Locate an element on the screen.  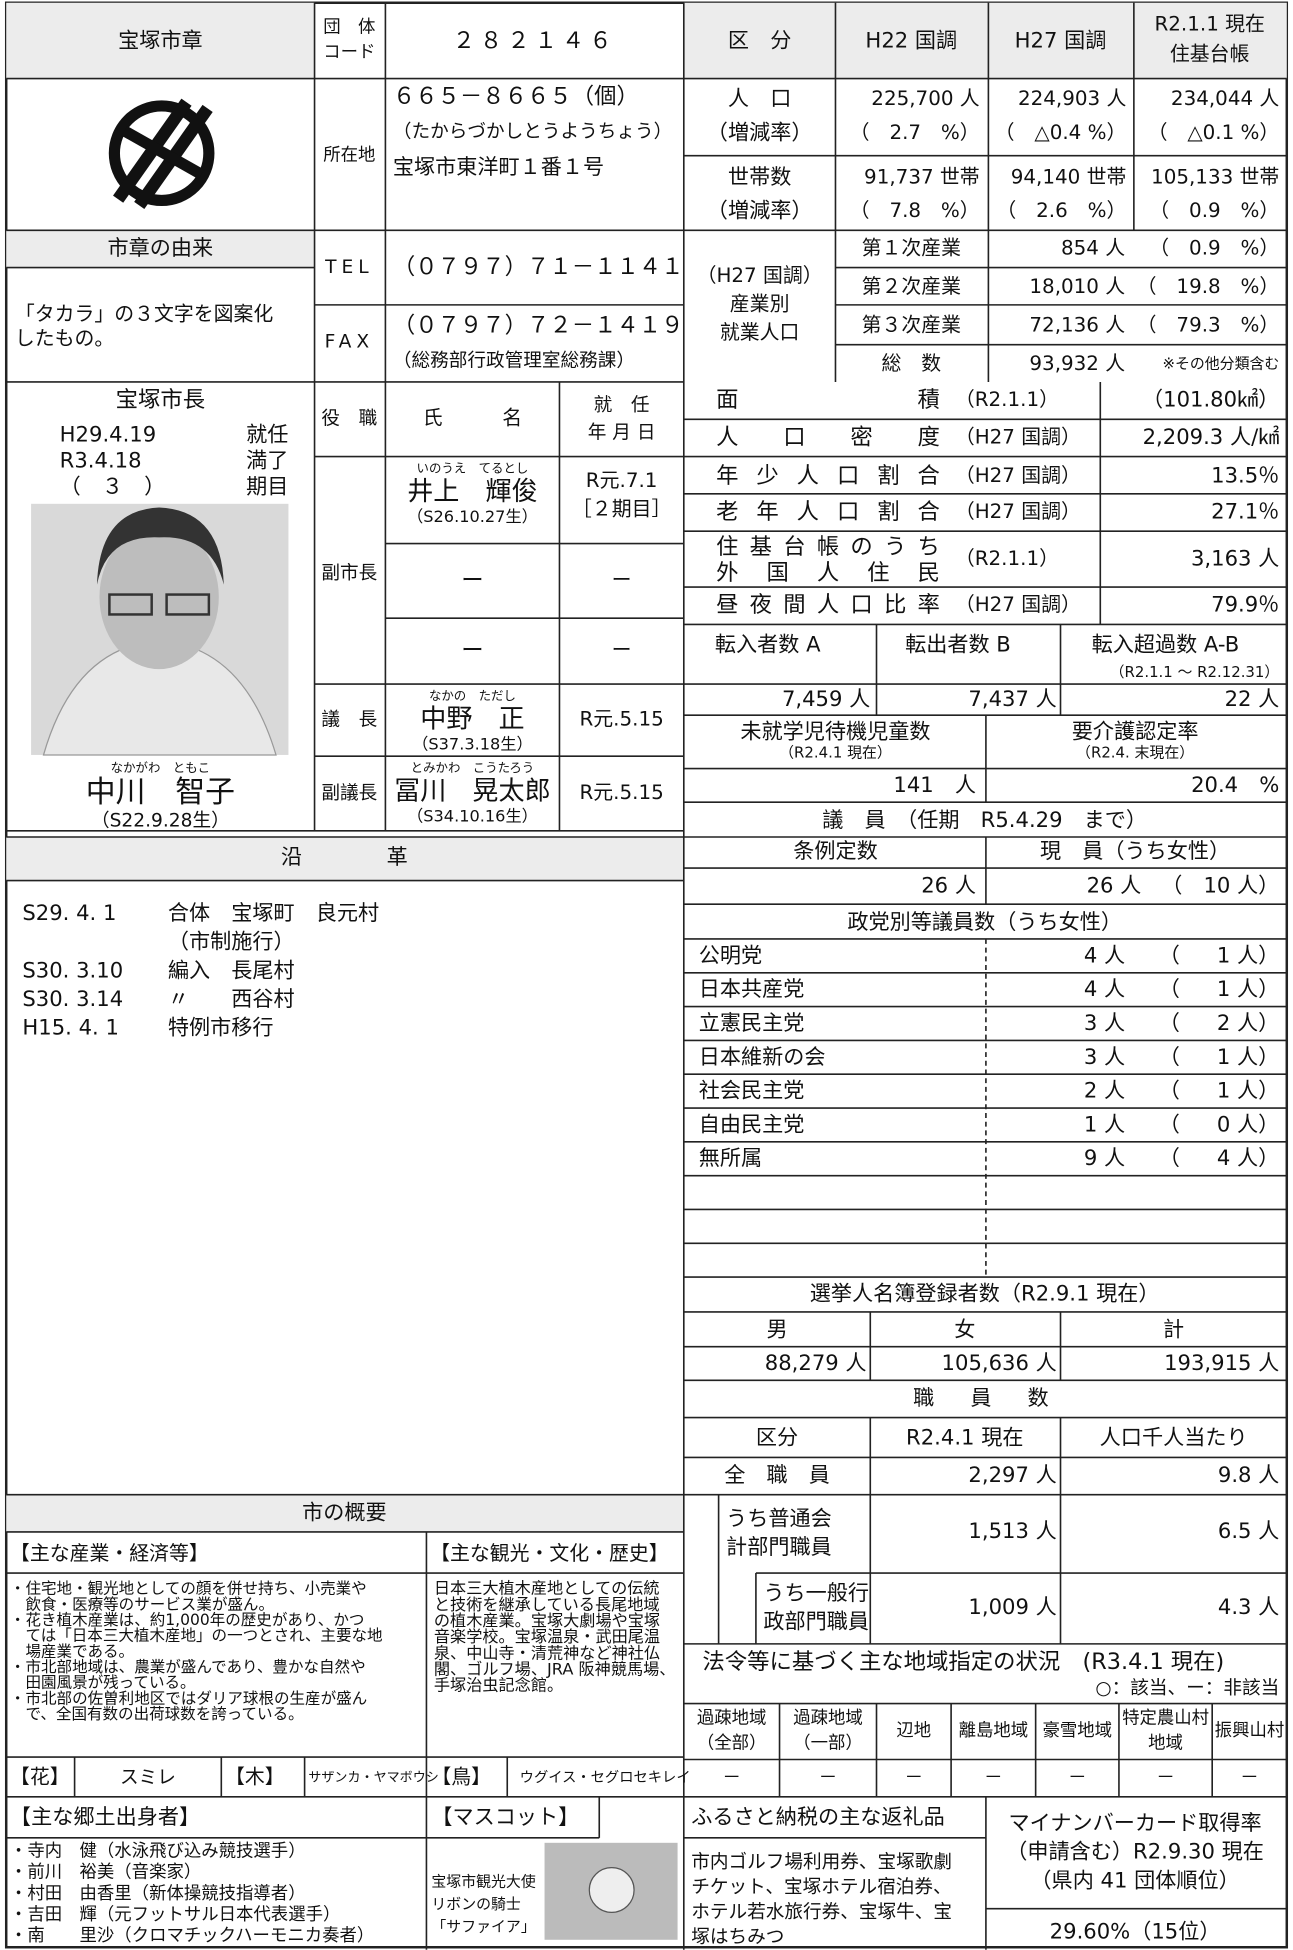
text: （101.80㎢） is located at coordinates (1210, 399).